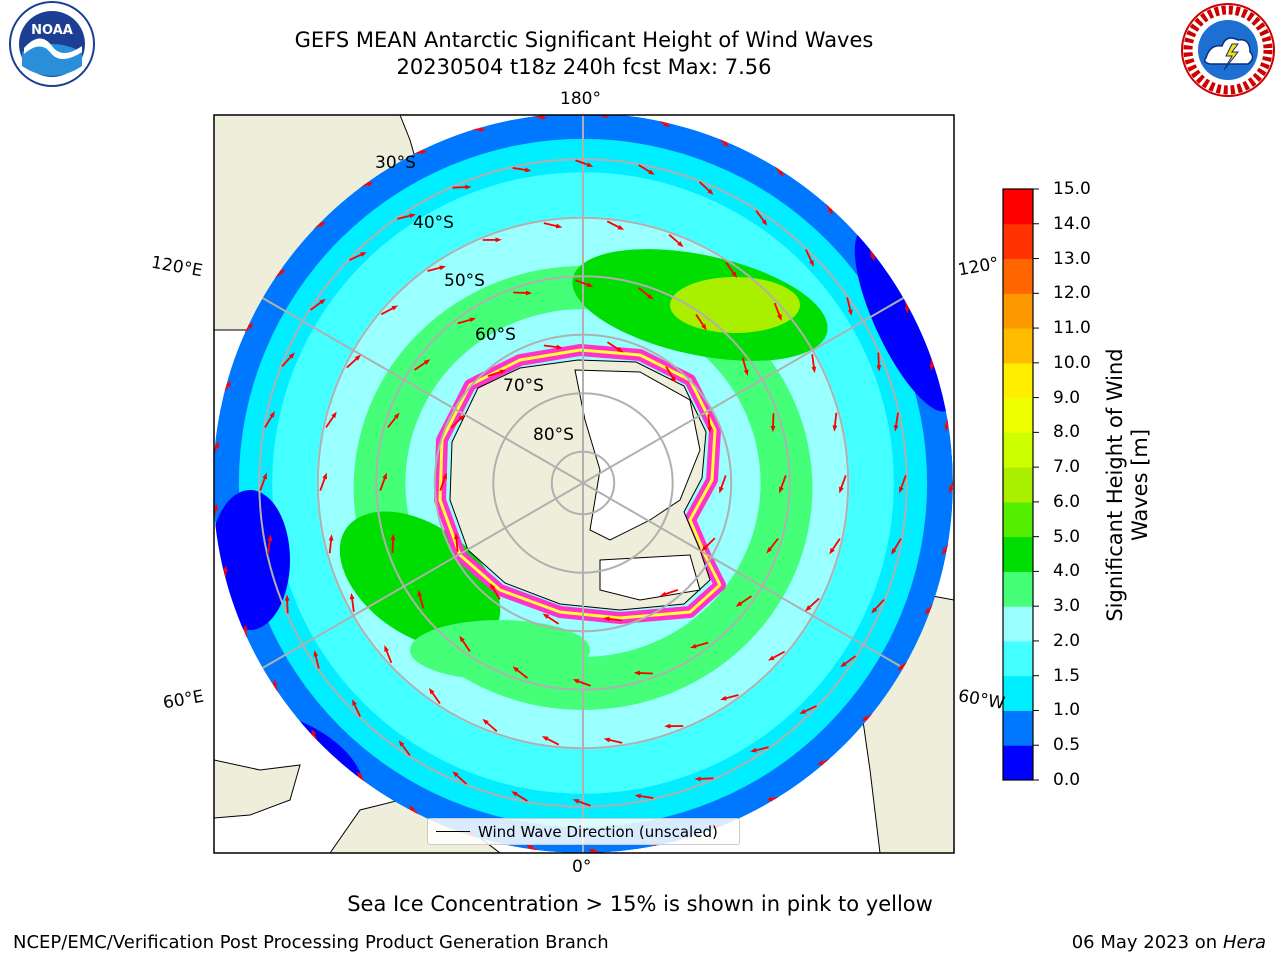  I want to click on colorbar-tick-label: 7.0, so click(1067, 467).